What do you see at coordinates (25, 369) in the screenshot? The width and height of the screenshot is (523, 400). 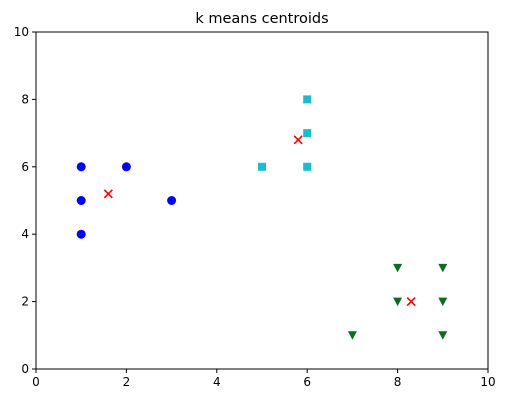 I see `y-tick-label: 0` at bounding box center [25, 369].